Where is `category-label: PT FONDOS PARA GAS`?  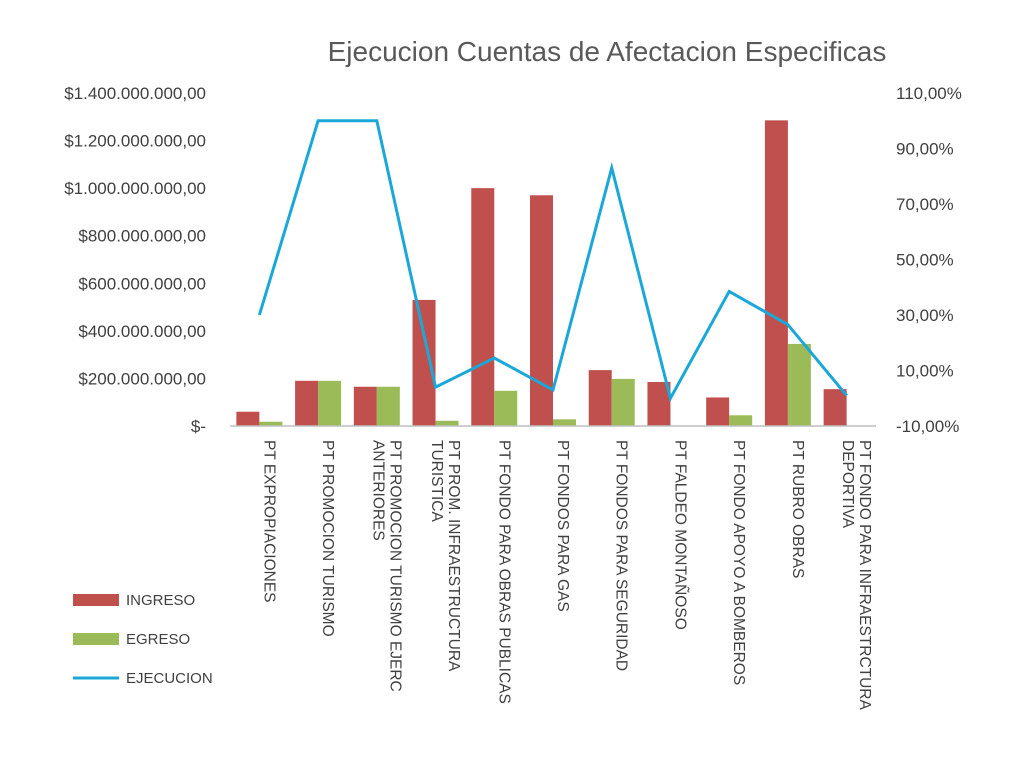 category-label: PT FONDOS PARA GAS is located at coordinates (562, 526).